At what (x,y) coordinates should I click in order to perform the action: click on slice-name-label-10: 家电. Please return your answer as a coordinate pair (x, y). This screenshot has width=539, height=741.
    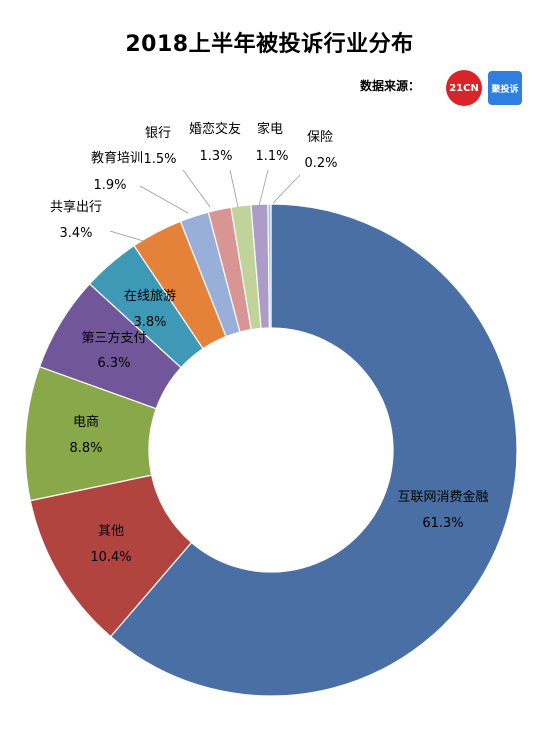
    Looking at the image, I should click on (270, 129).